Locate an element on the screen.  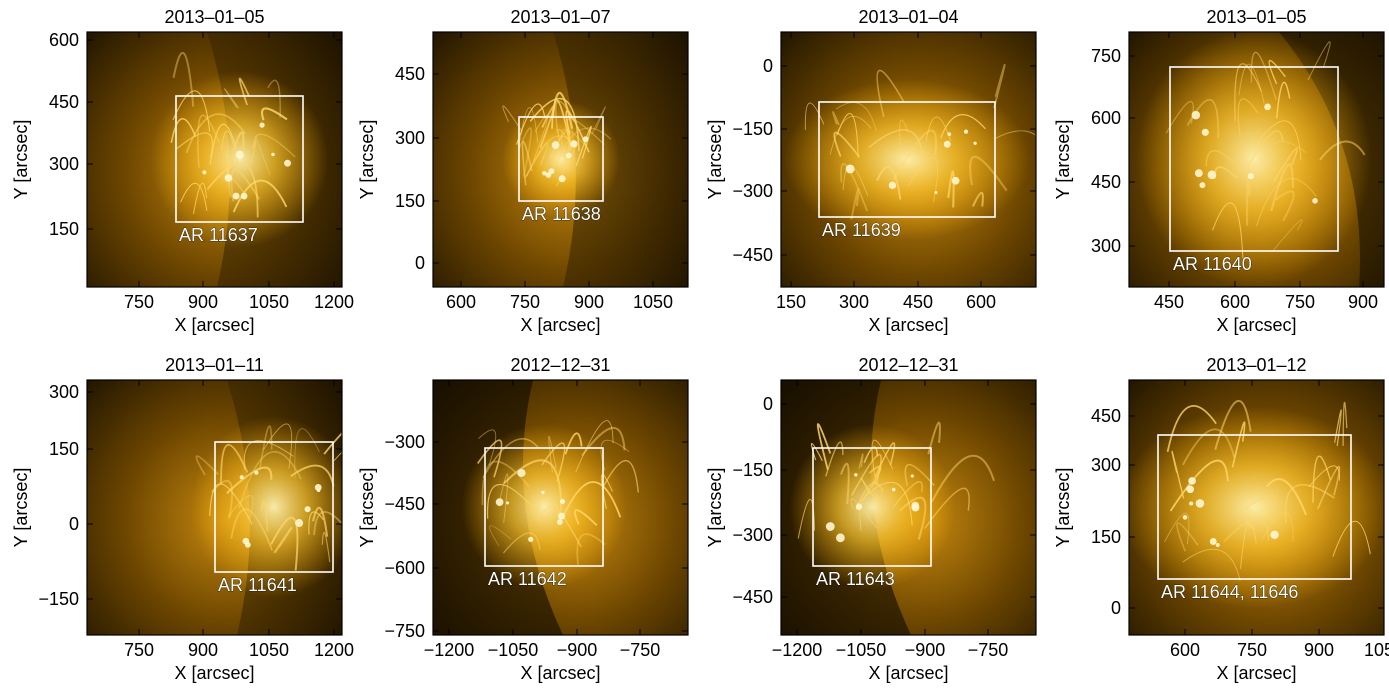
y-tick-label: −150 is located at coordinates (58, 599).